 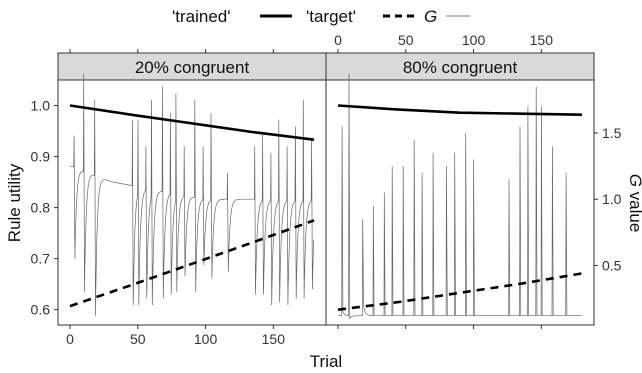 I want to click on top-x-axis: 0 50 100 150, so click(x=311, y=42).